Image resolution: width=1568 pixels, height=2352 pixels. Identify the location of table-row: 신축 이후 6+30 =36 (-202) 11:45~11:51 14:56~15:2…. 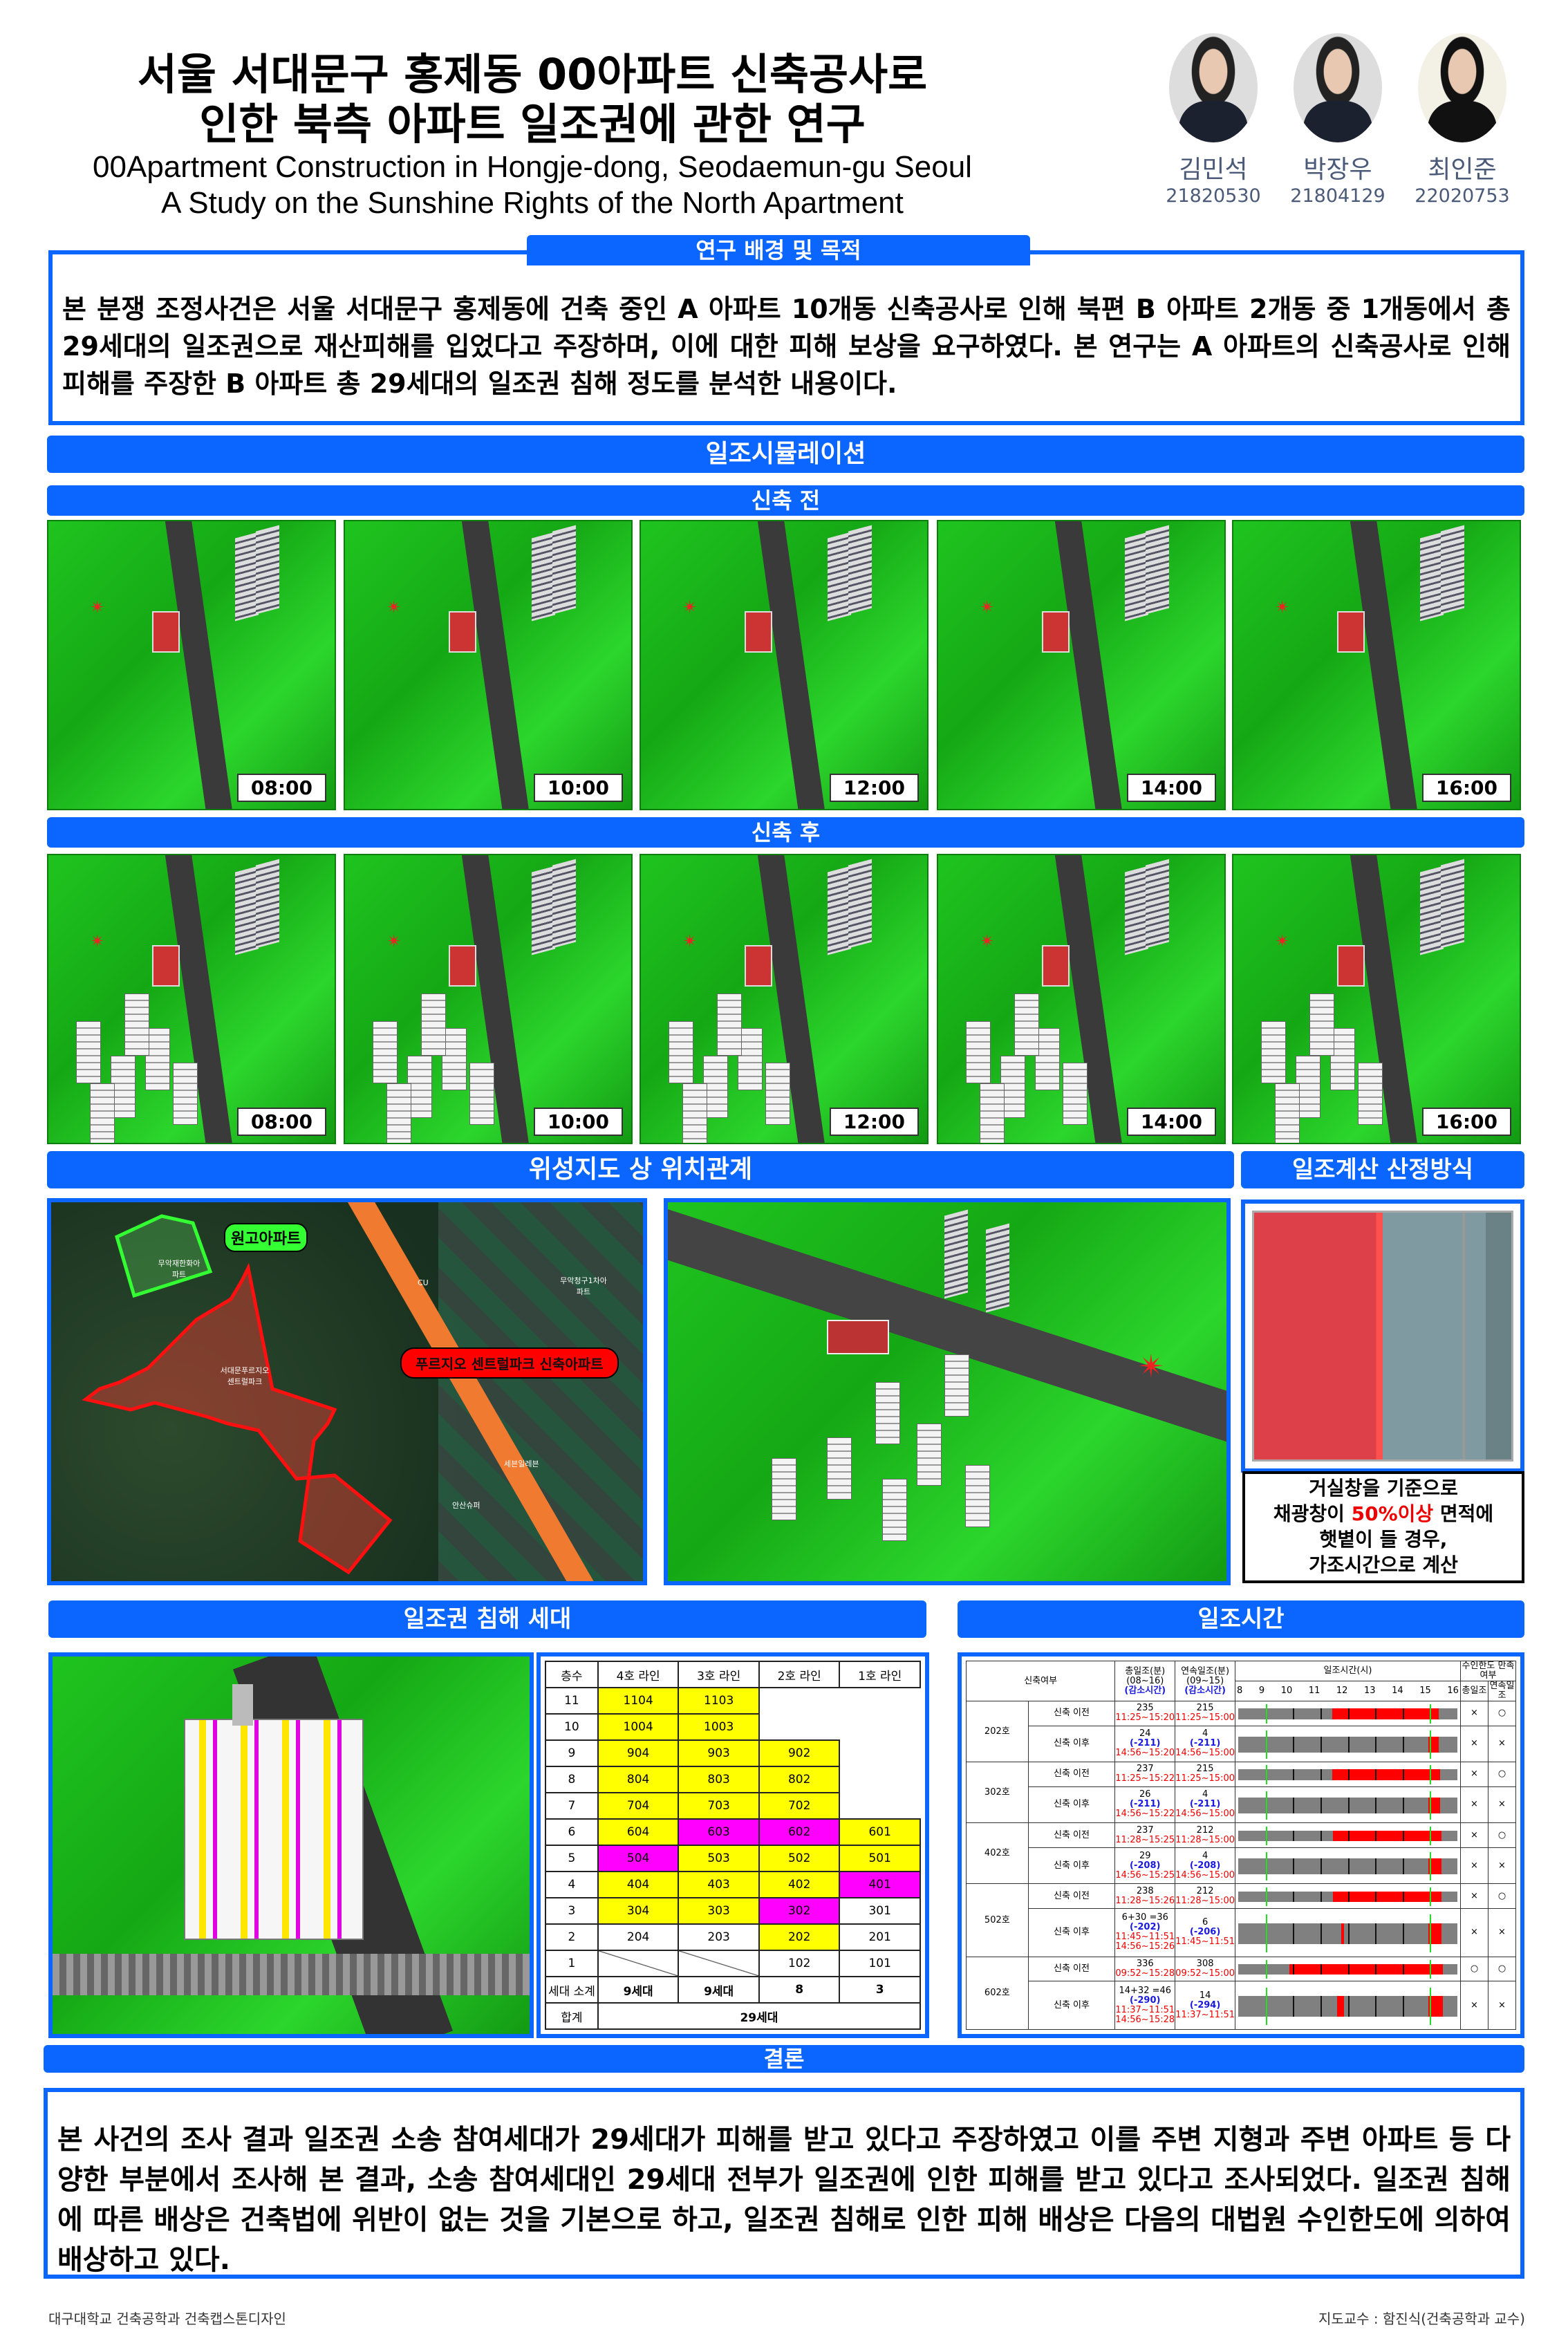
(1241, 1932).